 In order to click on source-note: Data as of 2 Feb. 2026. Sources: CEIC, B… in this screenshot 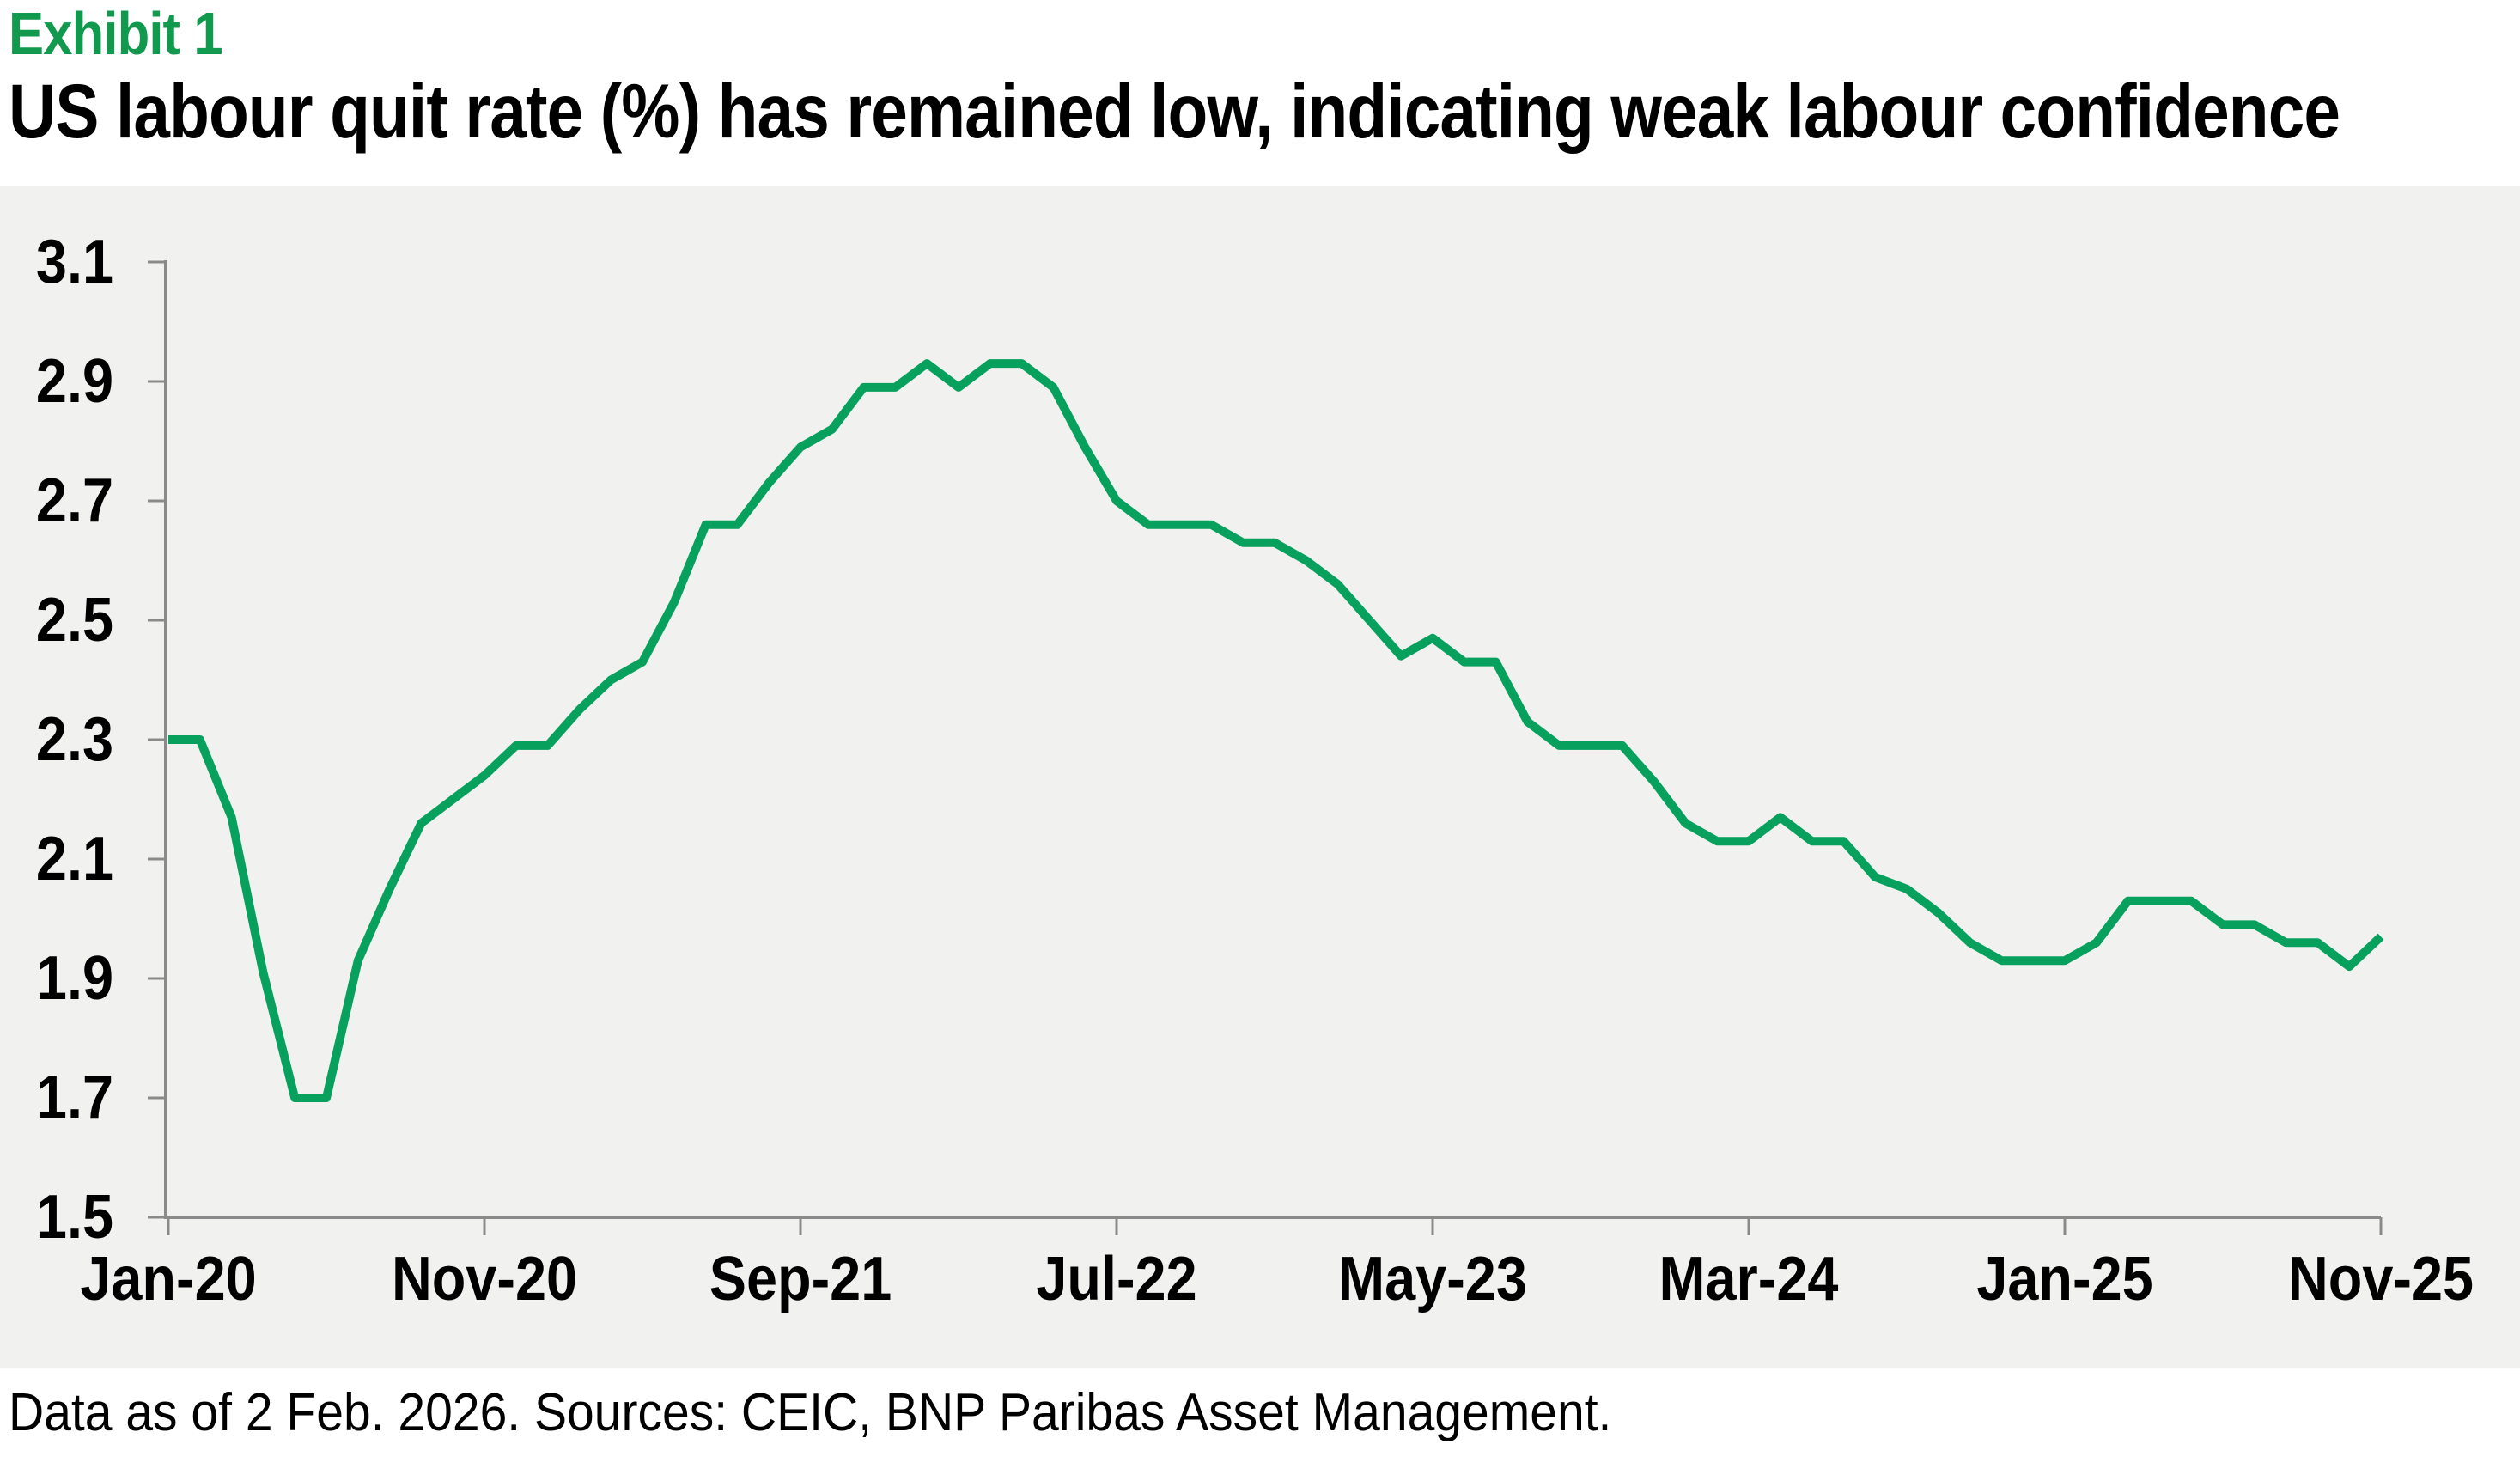, I will do `click(811, 1413)`.